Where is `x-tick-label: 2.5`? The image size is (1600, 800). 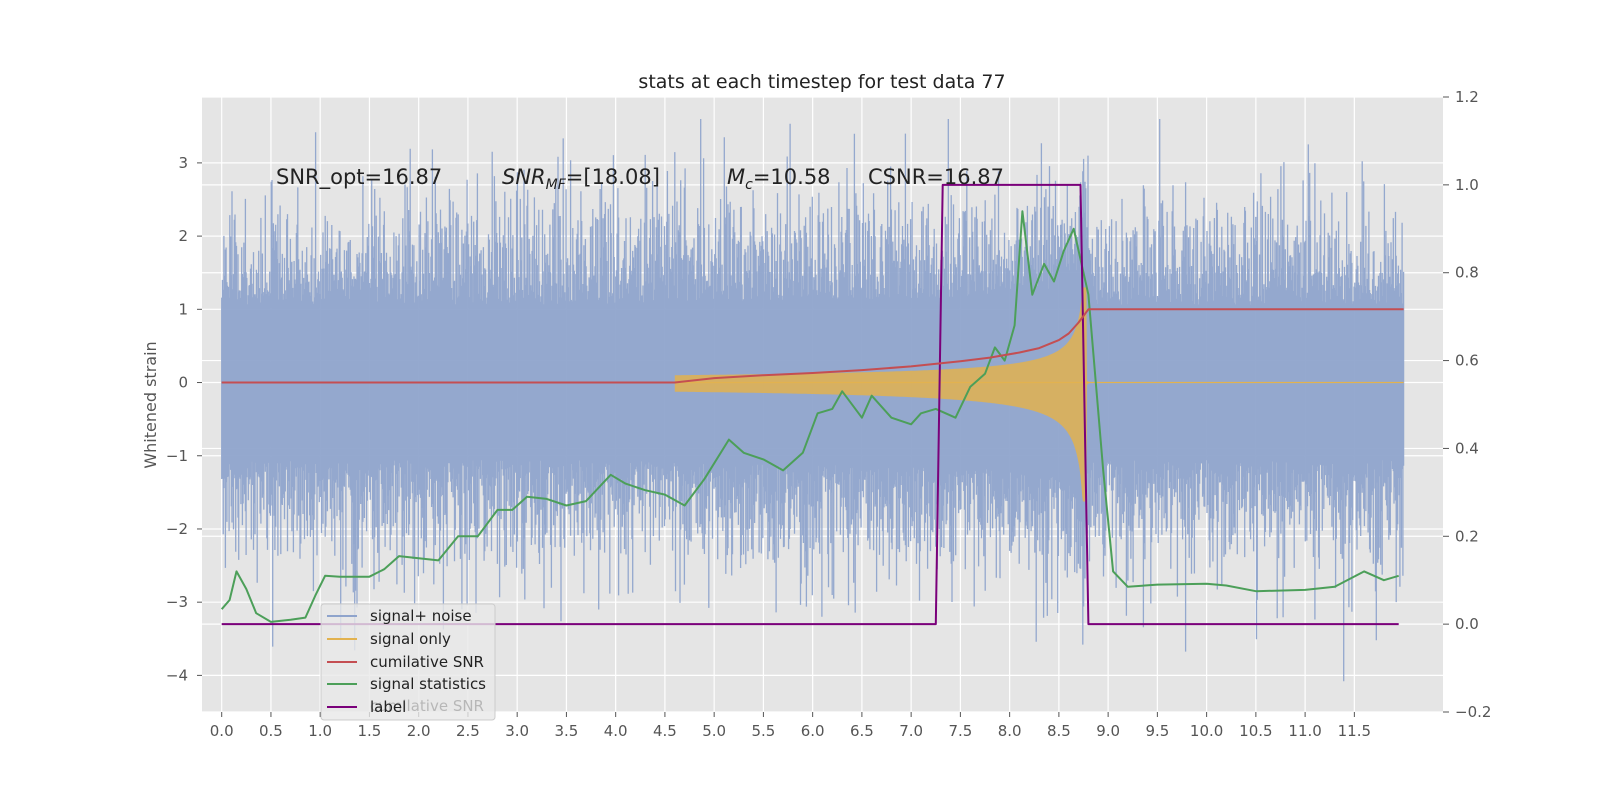 x-tick-label: 2.5 is located at coordinates (468, 731).